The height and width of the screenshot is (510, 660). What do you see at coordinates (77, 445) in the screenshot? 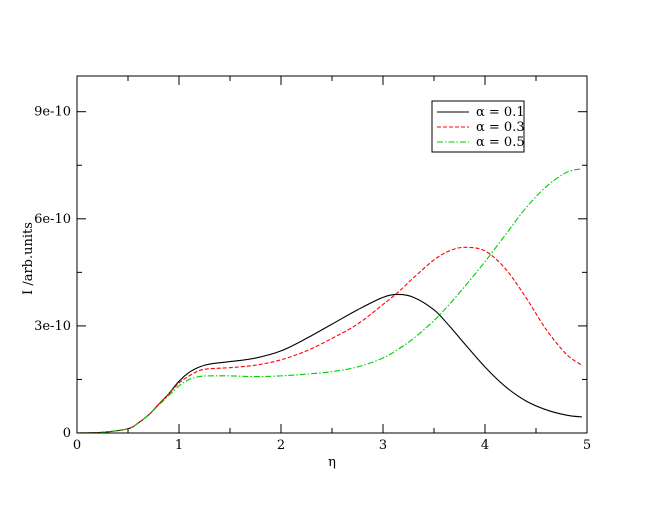
I see `x-tick-label: 0` at bounding box center [77, 445].